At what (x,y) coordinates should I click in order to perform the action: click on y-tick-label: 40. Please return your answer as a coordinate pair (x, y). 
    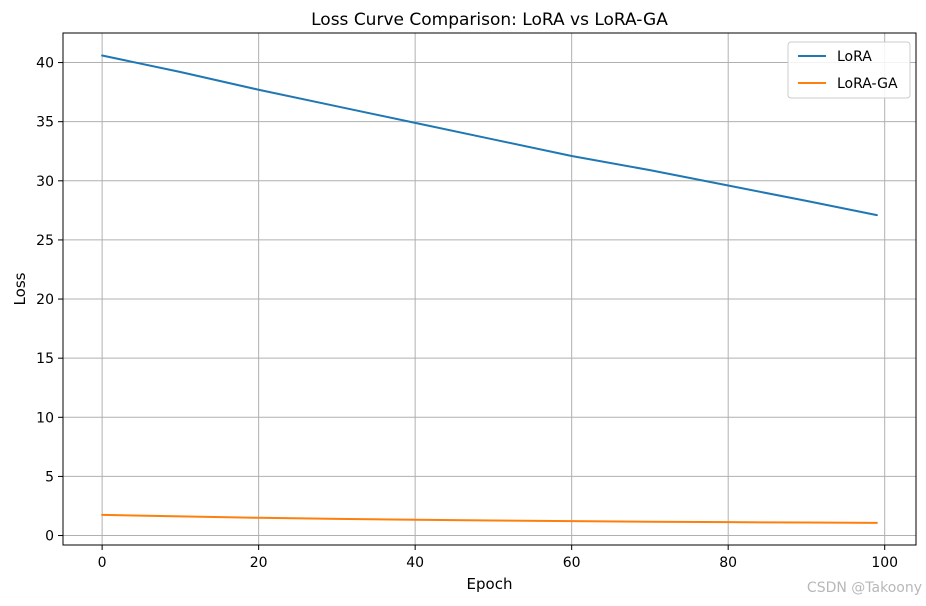
    Looking at the image, I should click on (45, 64).